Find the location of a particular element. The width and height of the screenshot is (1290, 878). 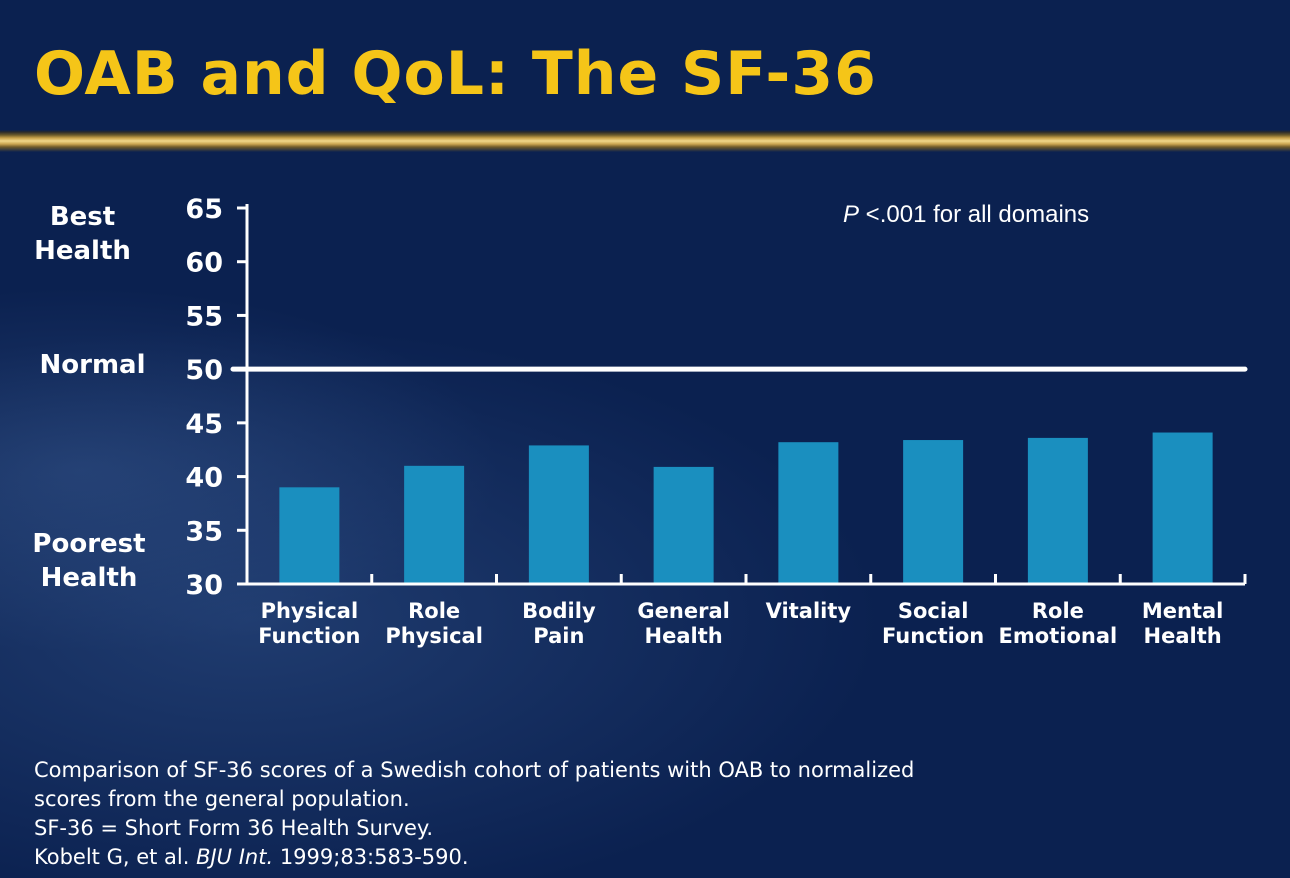

footnote-line-3: SF-36 = Short Form 36 Health Survey. is located at coordinates (234, 828).